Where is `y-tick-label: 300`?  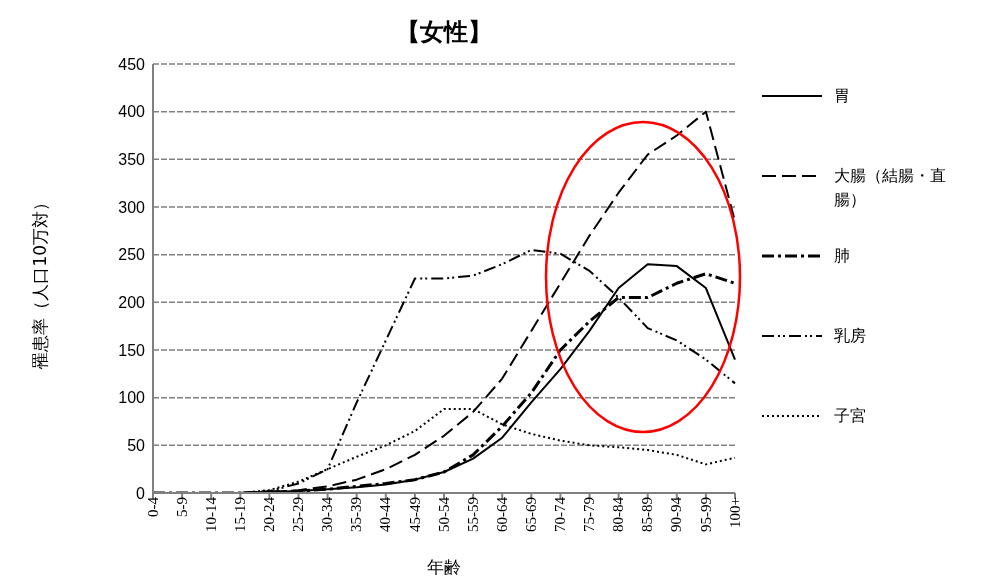 y-tick-label: 300 is located at coordinates (132, 207).